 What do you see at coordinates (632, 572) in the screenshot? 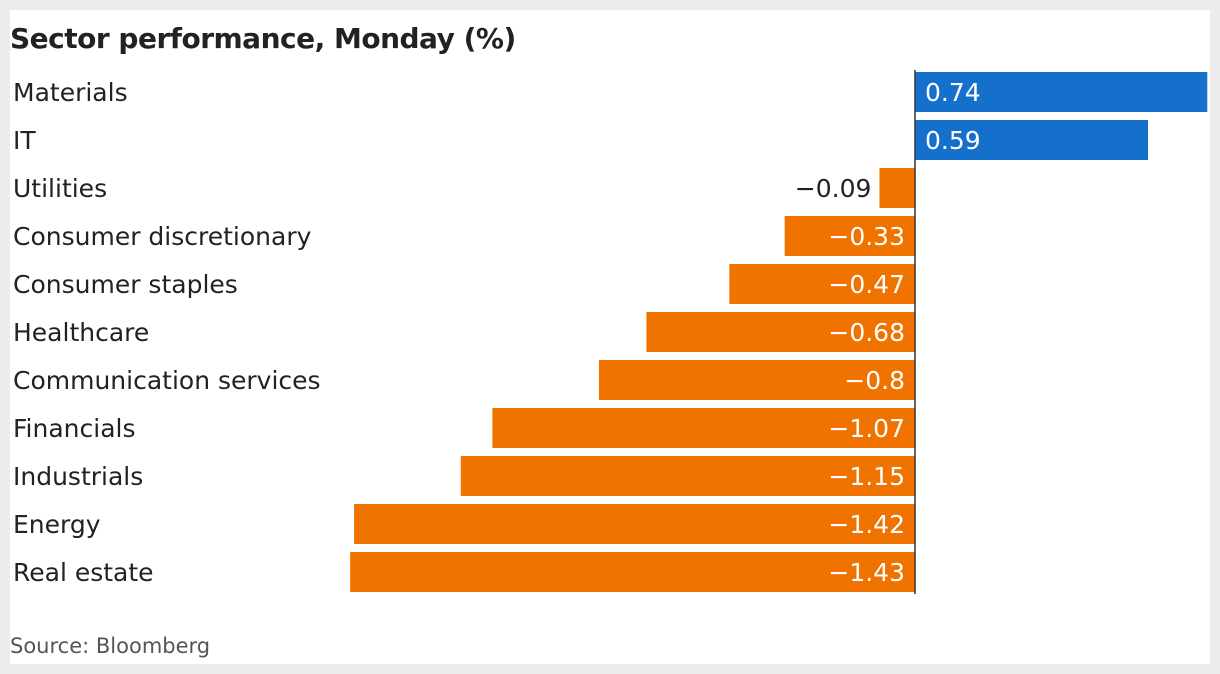
I see `bar-real-estate` at bounding box center [632, 572].